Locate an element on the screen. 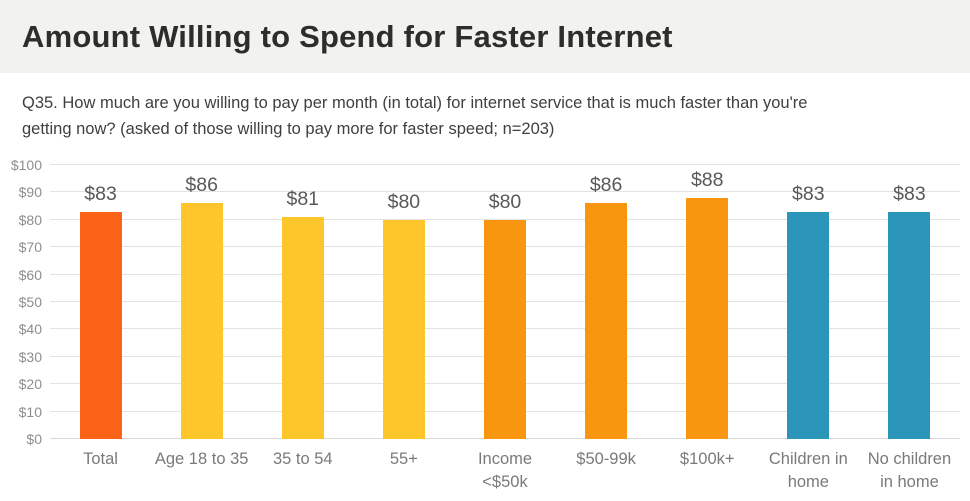  y-axis-tick-label: $50 is located at coordinates (30, 302).